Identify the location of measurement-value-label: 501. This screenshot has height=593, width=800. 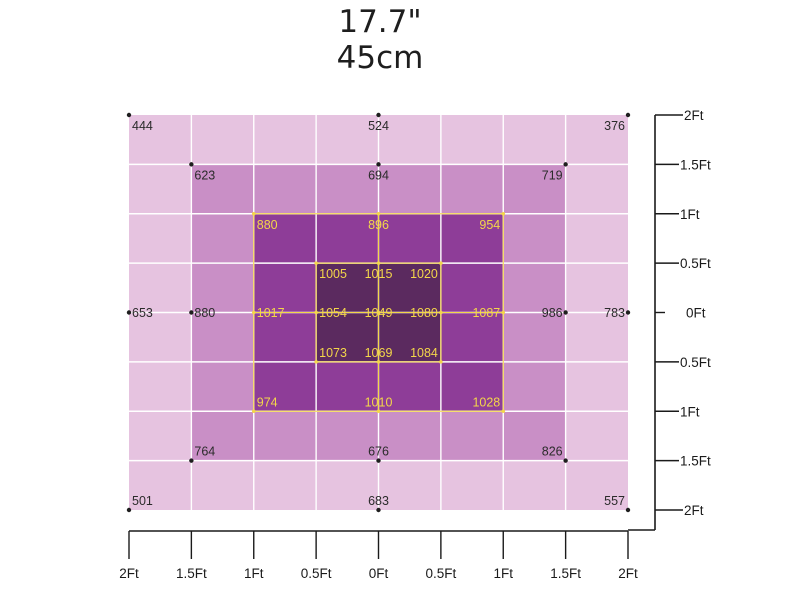
(142, 501).